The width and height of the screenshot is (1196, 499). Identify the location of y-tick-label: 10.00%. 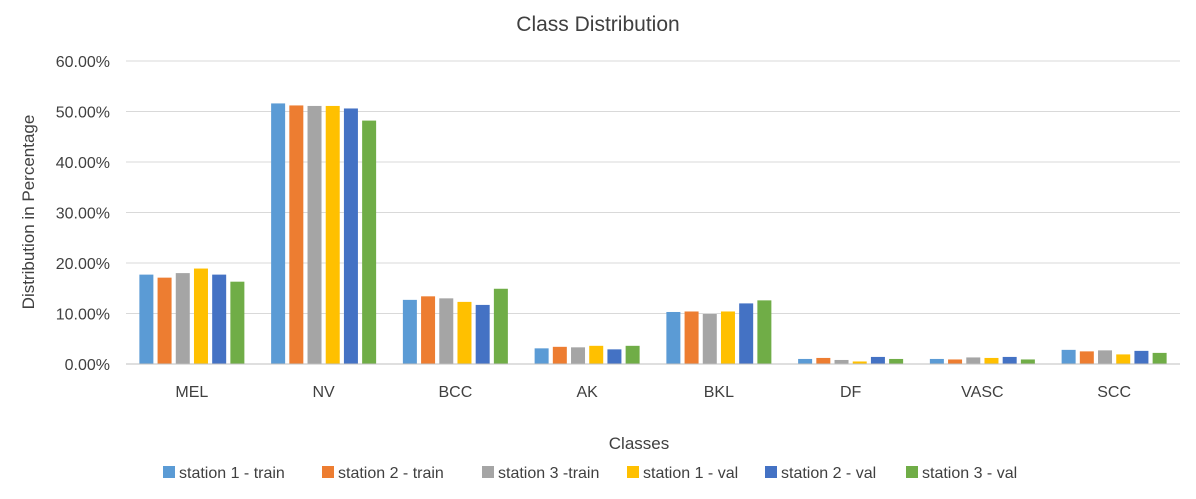
(83, 315).